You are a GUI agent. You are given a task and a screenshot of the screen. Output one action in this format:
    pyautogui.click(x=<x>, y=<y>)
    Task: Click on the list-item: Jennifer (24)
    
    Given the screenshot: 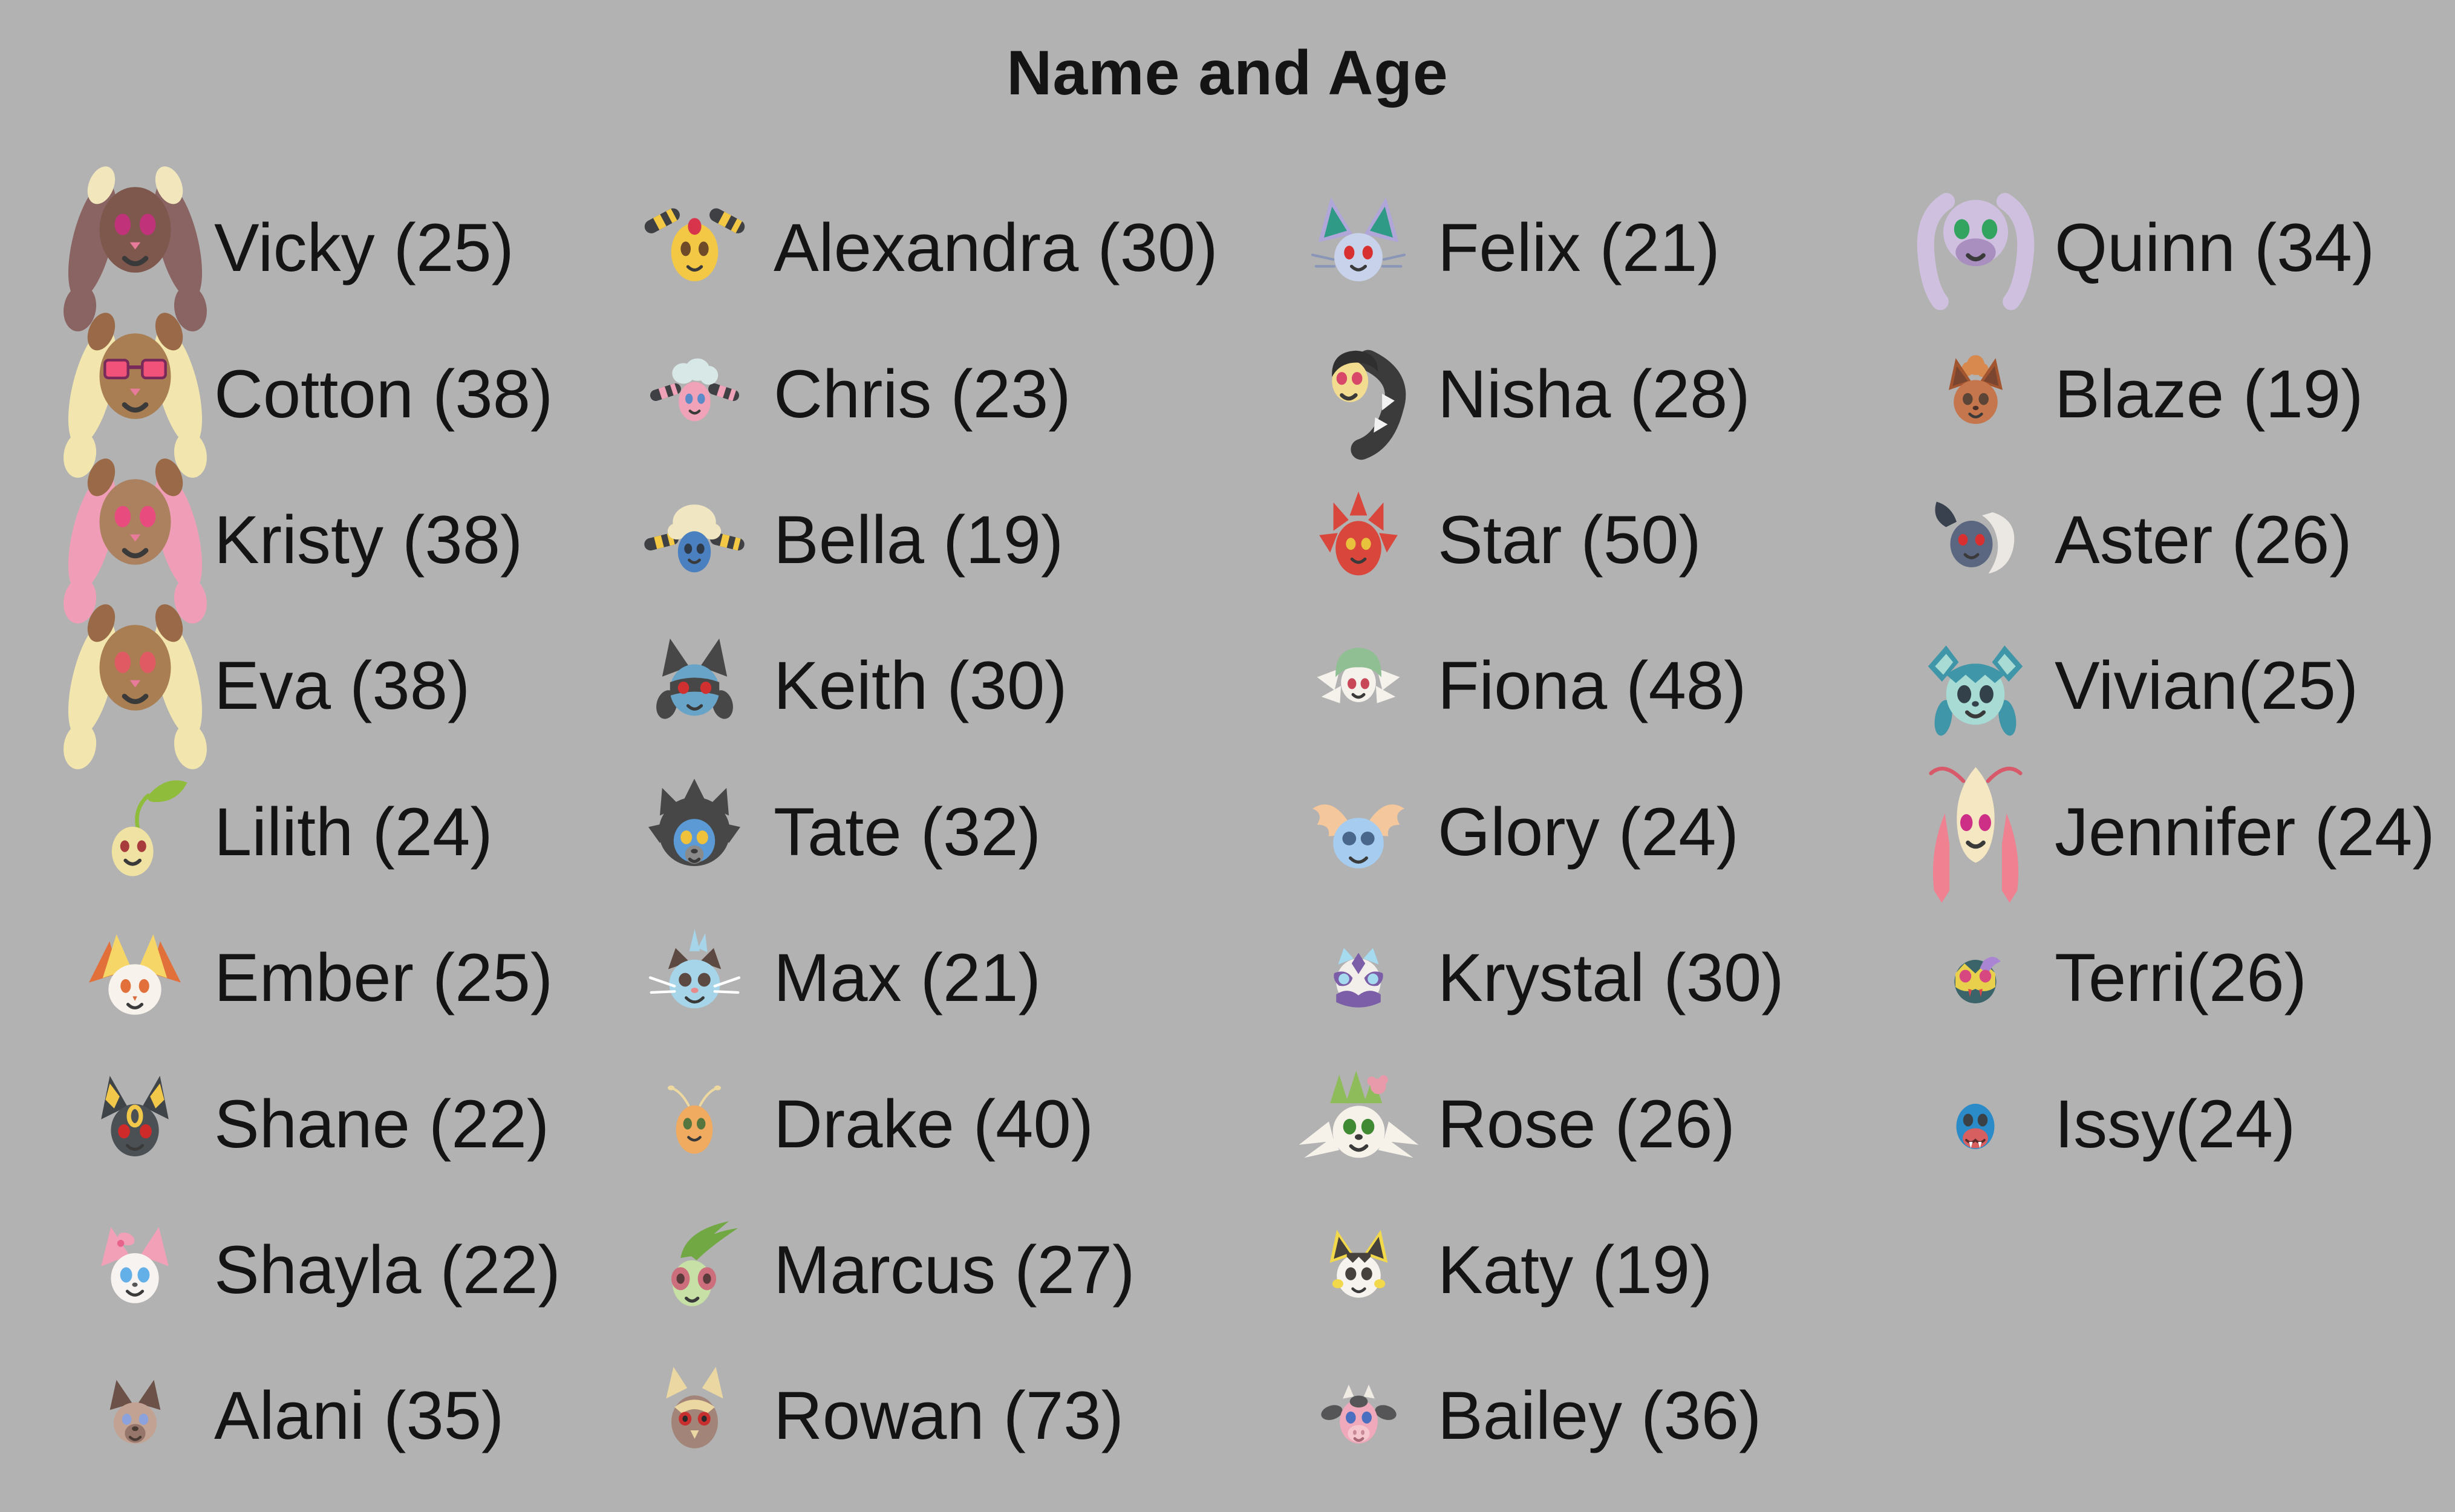 What is the action you would take?
    pyautogui.click(x=2183, y=832)
    